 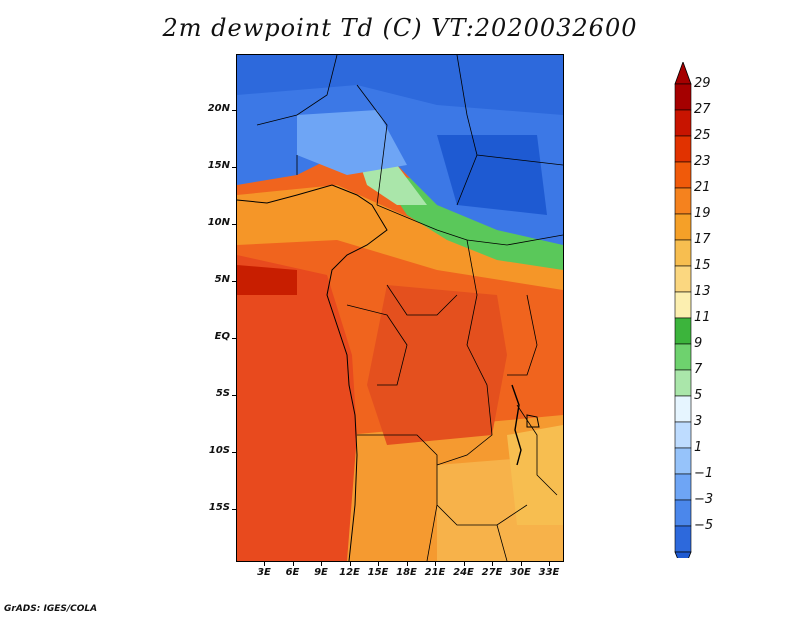 What do you see at coordinates (698, 369) in the screenshot?
I see `colorbar-label: 7` at bounding box center [698, 369].